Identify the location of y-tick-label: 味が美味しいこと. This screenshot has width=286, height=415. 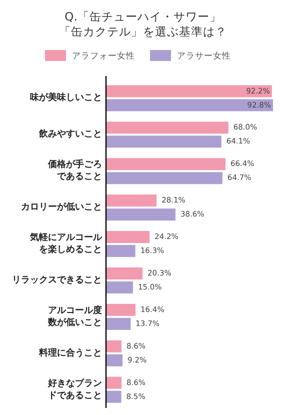
(66, 98).